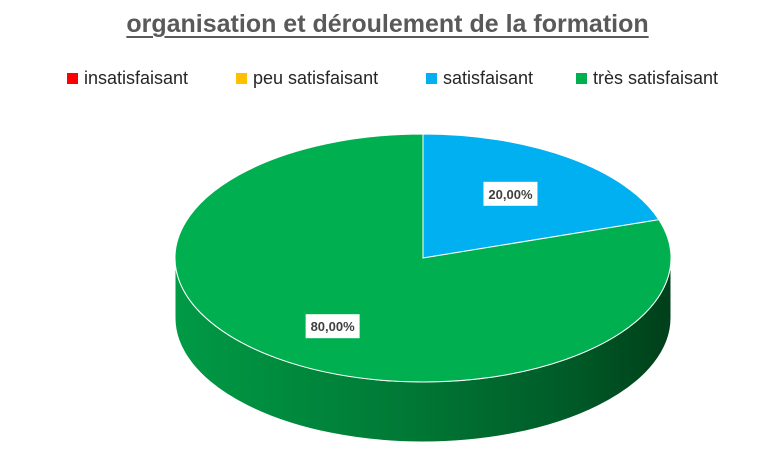  Describe the element at coordinates (488, 78) in the screenshot. I see `legend-label-satisfaisant: satisfaisant` at that location.